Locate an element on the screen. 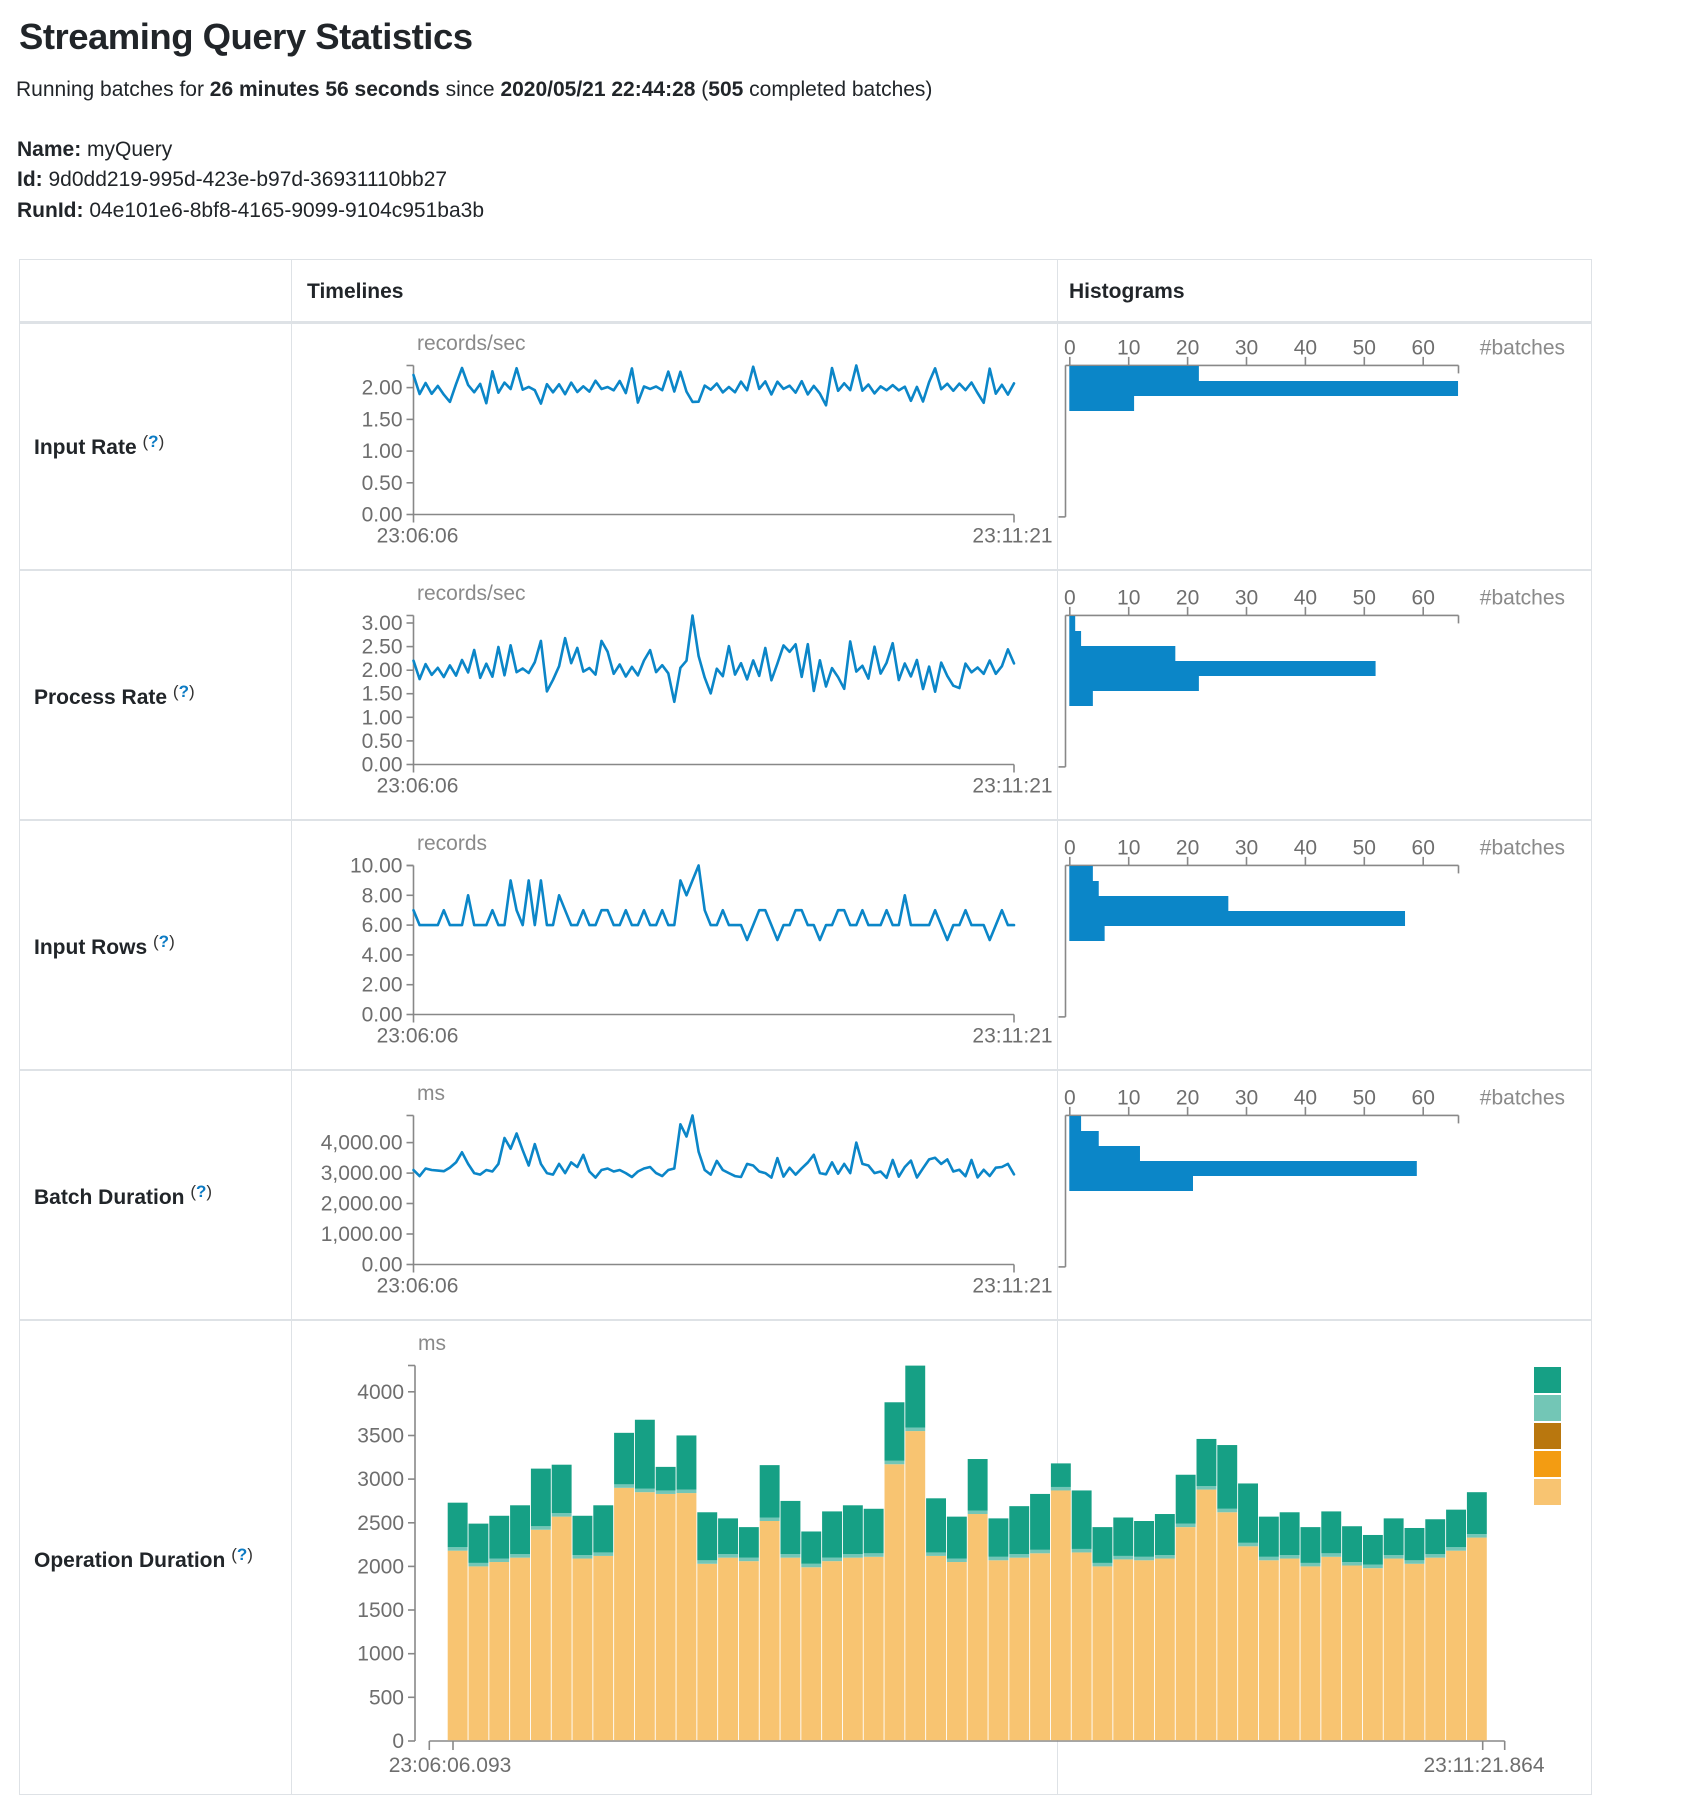  svg-text: 1,000.00 is located at coordinates (362, 1234).